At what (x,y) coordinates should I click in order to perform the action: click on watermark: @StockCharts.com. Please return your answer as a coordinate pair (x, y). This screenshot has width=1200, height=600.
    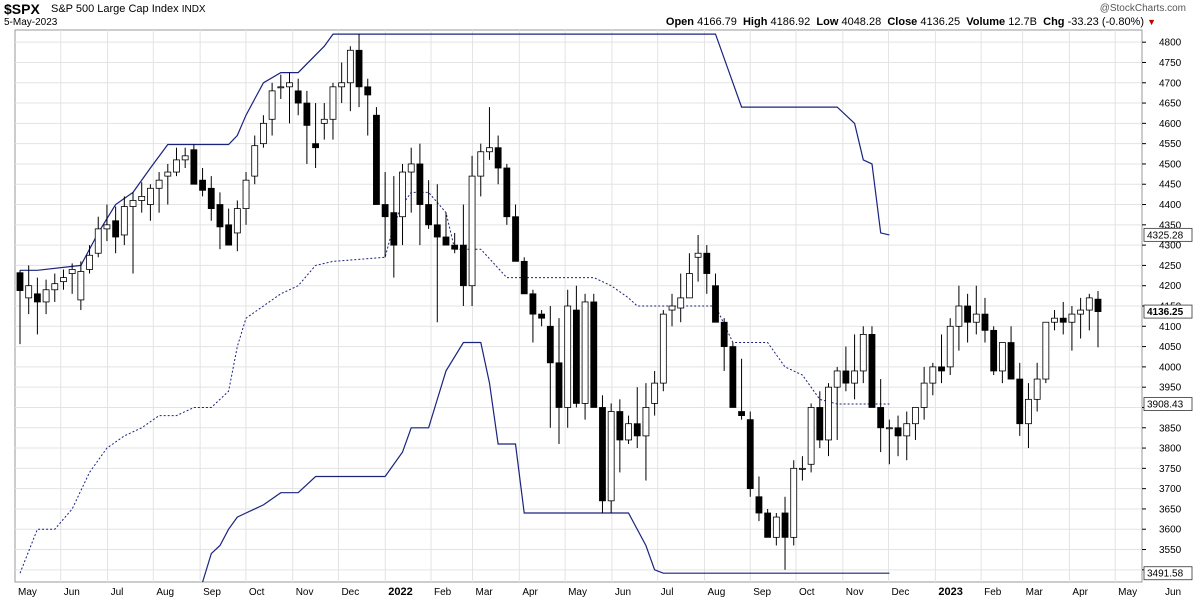
    Looking at the image, I should click on (1142, 8).